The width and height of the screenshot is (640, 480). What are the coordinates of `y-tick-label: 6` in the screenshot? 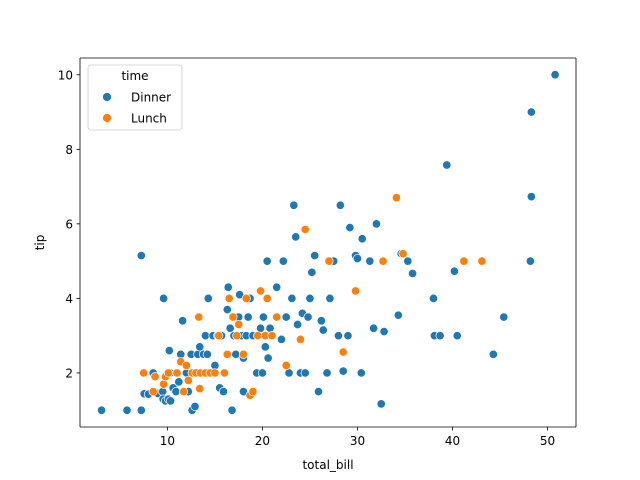 It's located at (69, 224).